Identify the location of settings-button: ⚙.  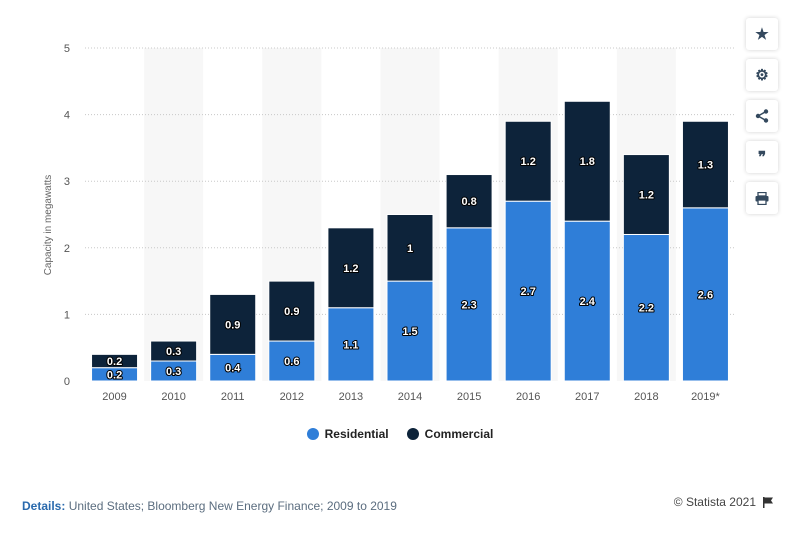
(762, 75).